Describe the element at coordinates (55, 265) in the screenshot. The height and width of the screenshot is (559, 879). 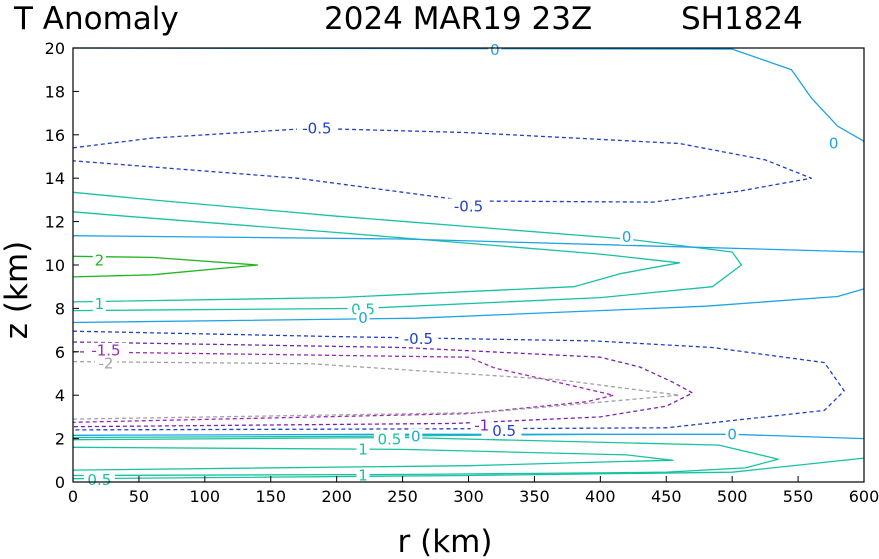
I see `y-tick-label: 10` at that location.